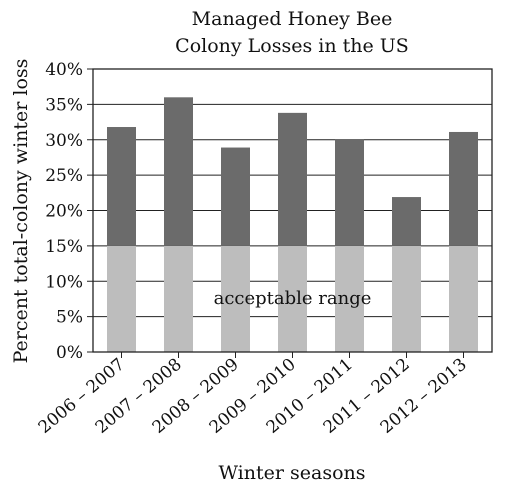 The height and width of the screenshot is (496, 506). Describe the element at coordinates (292, 19) in the screenshot. I see `chart-title-line-1: Managed Honey Bee` at that location.